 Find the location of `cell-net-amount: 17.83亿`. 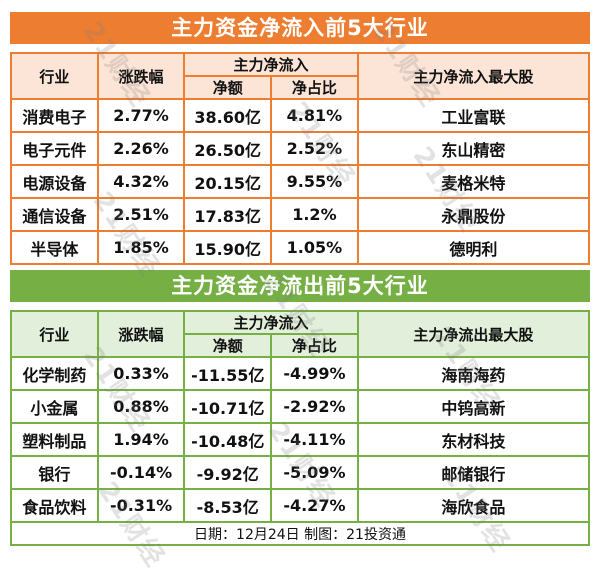

cell-net-amount: 17.83亿 is located at coordinates (228, 214).